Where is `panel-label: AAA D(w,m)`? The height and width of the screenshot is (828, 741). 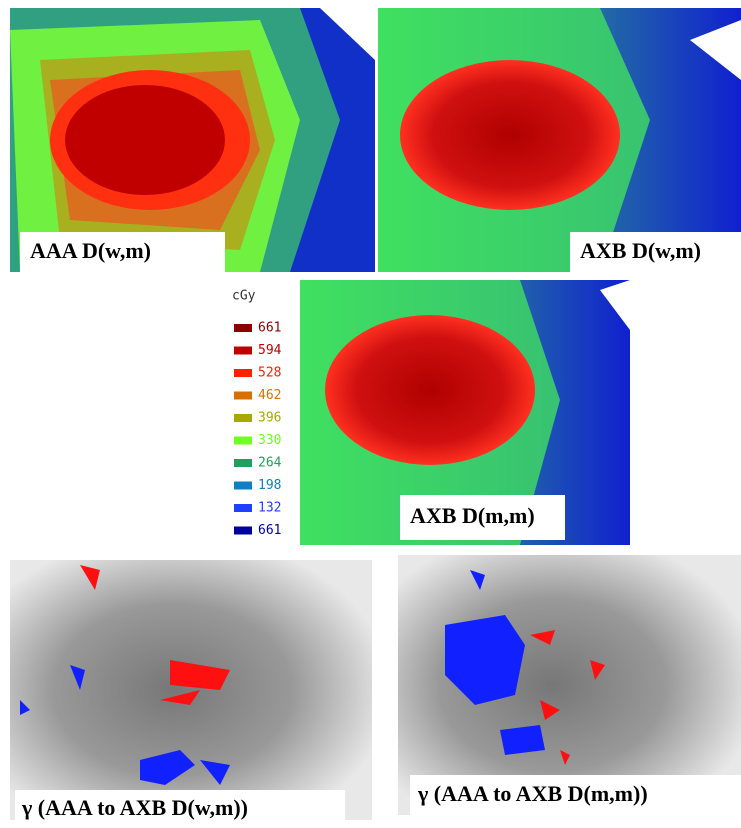
panel-label: AAA D(w,m) is located at coordinates (90, 250).